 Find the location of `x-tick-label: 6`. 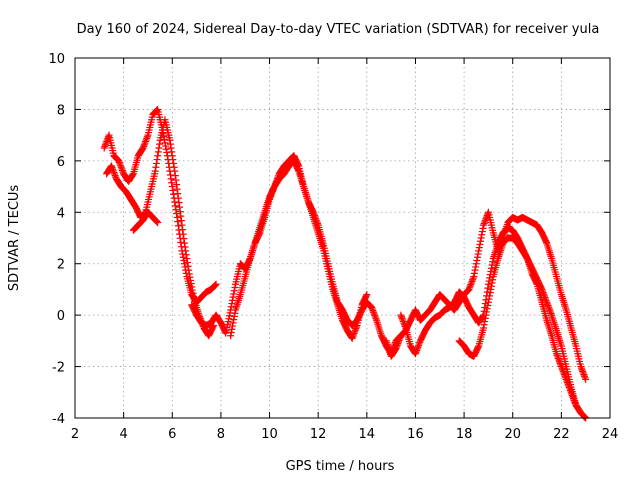

x-tick-label: 6 is located at coordinates (172, 434).